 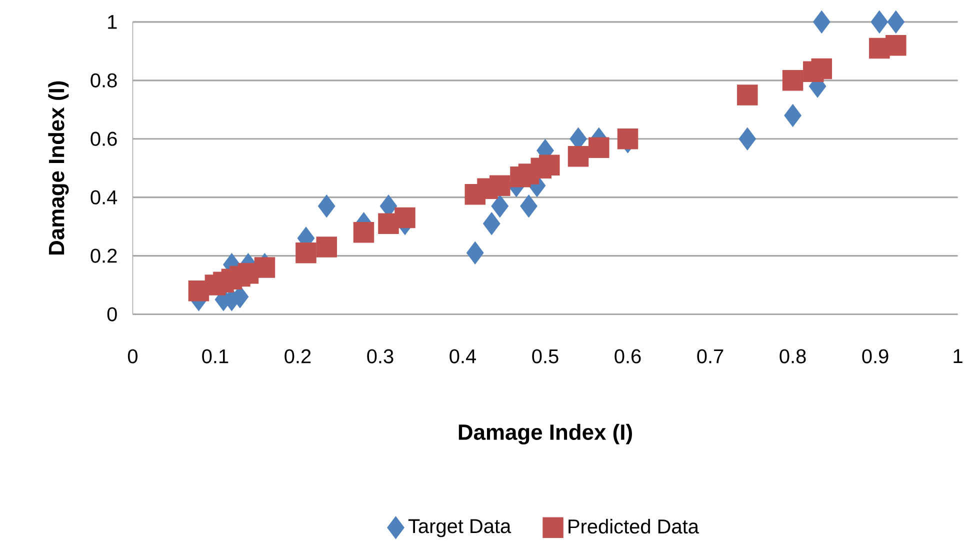 What do you see at coordinates (380, 356) in the screenshot?
I see `x-tick-label: 0.3` at bounding box center [380, 356].